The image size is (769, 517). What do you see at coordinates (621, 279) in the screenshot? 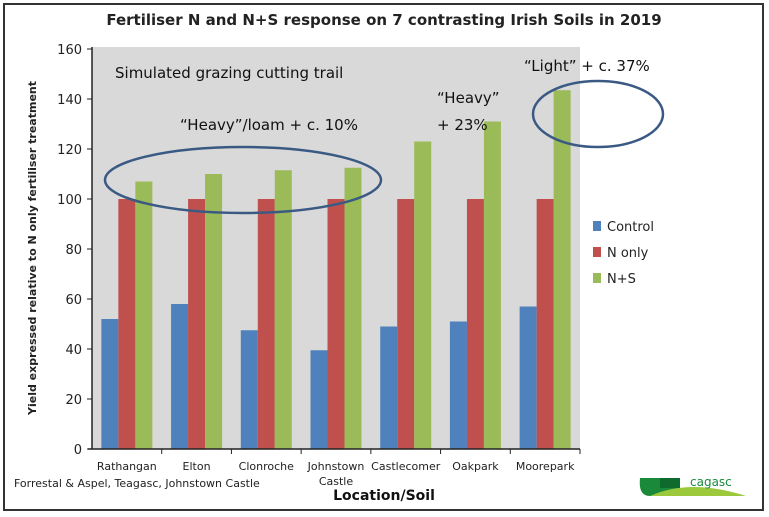
I see `legend-label: N+S` at bounding box center [621, 279].